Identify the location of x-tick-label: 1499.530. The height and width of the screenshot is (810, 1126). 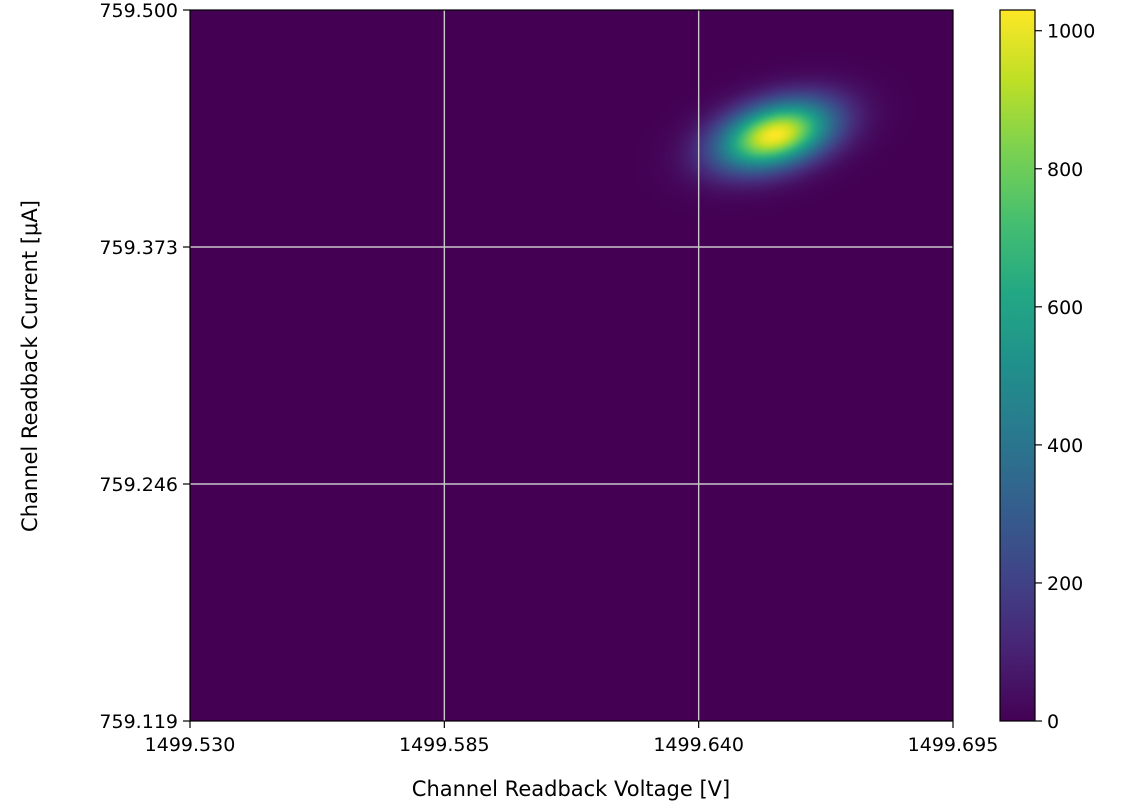
(190, 745).